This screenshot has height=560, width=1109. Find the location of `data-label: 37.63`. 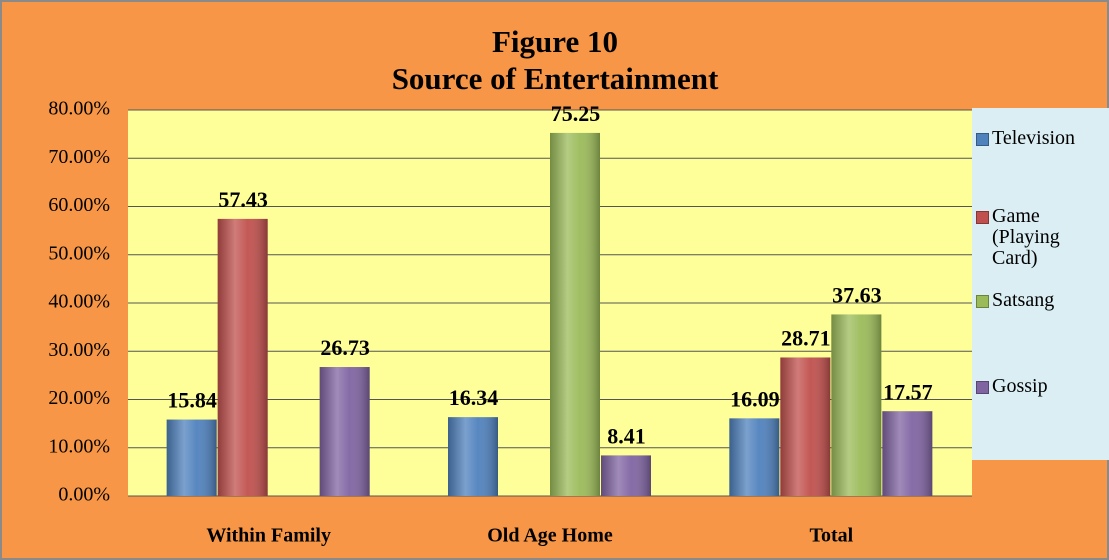

data-label: 37.63 is located at coordinates (857, 294).